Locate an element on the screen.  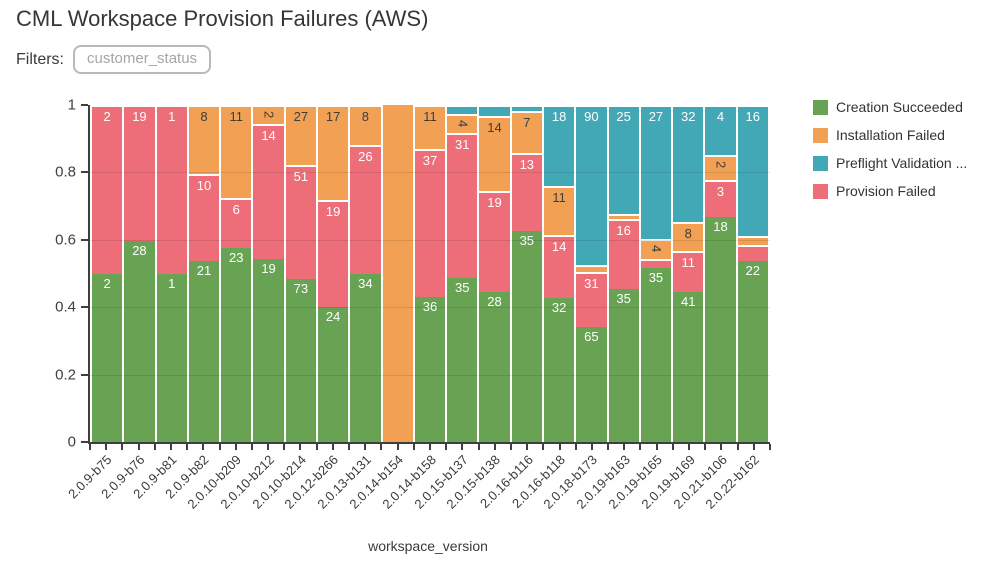
bar-segment-provision: 51 is located at coordinates (300, 222).